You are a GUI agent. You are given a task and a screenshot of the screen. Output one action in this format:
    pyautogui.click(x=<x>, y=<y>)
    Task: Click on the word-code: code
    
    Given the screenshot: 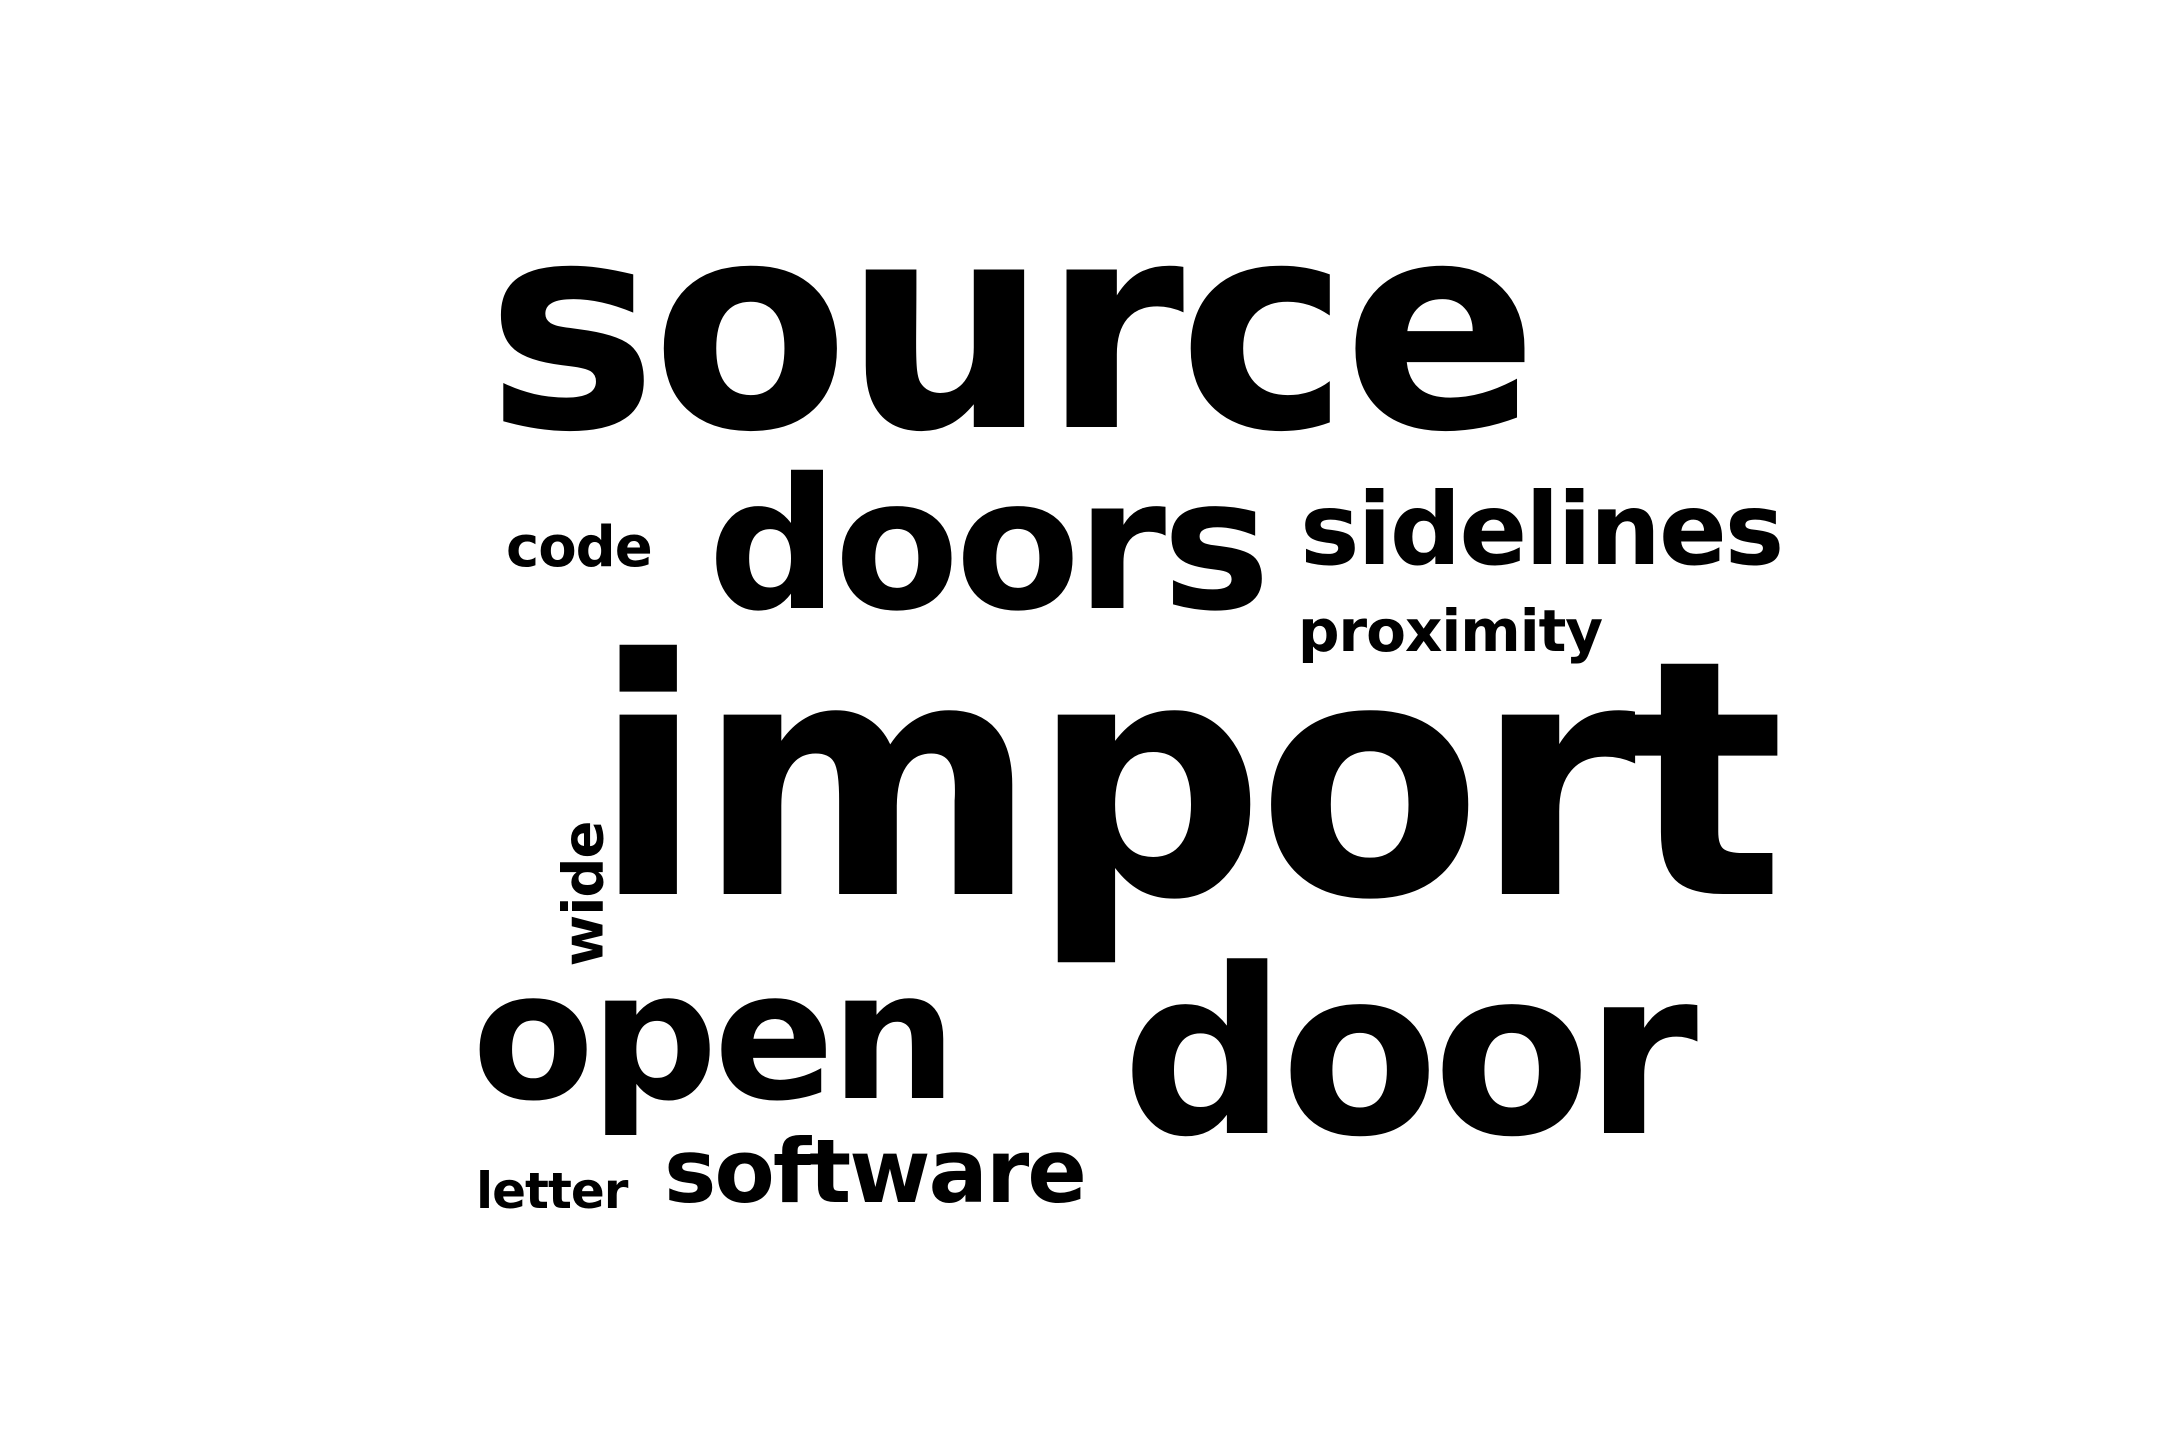 What is the action you would take?
    pyautogui.click(x=579, y=547)
    